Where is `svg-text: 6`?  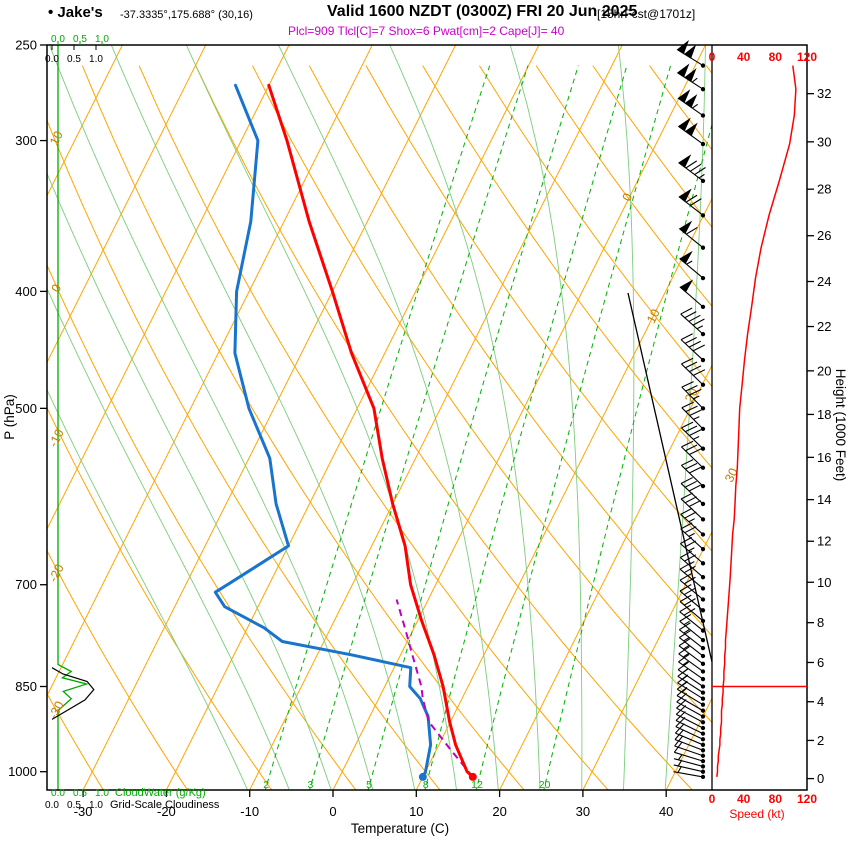
svg-text: 6 is located at coordinates (820, 662).